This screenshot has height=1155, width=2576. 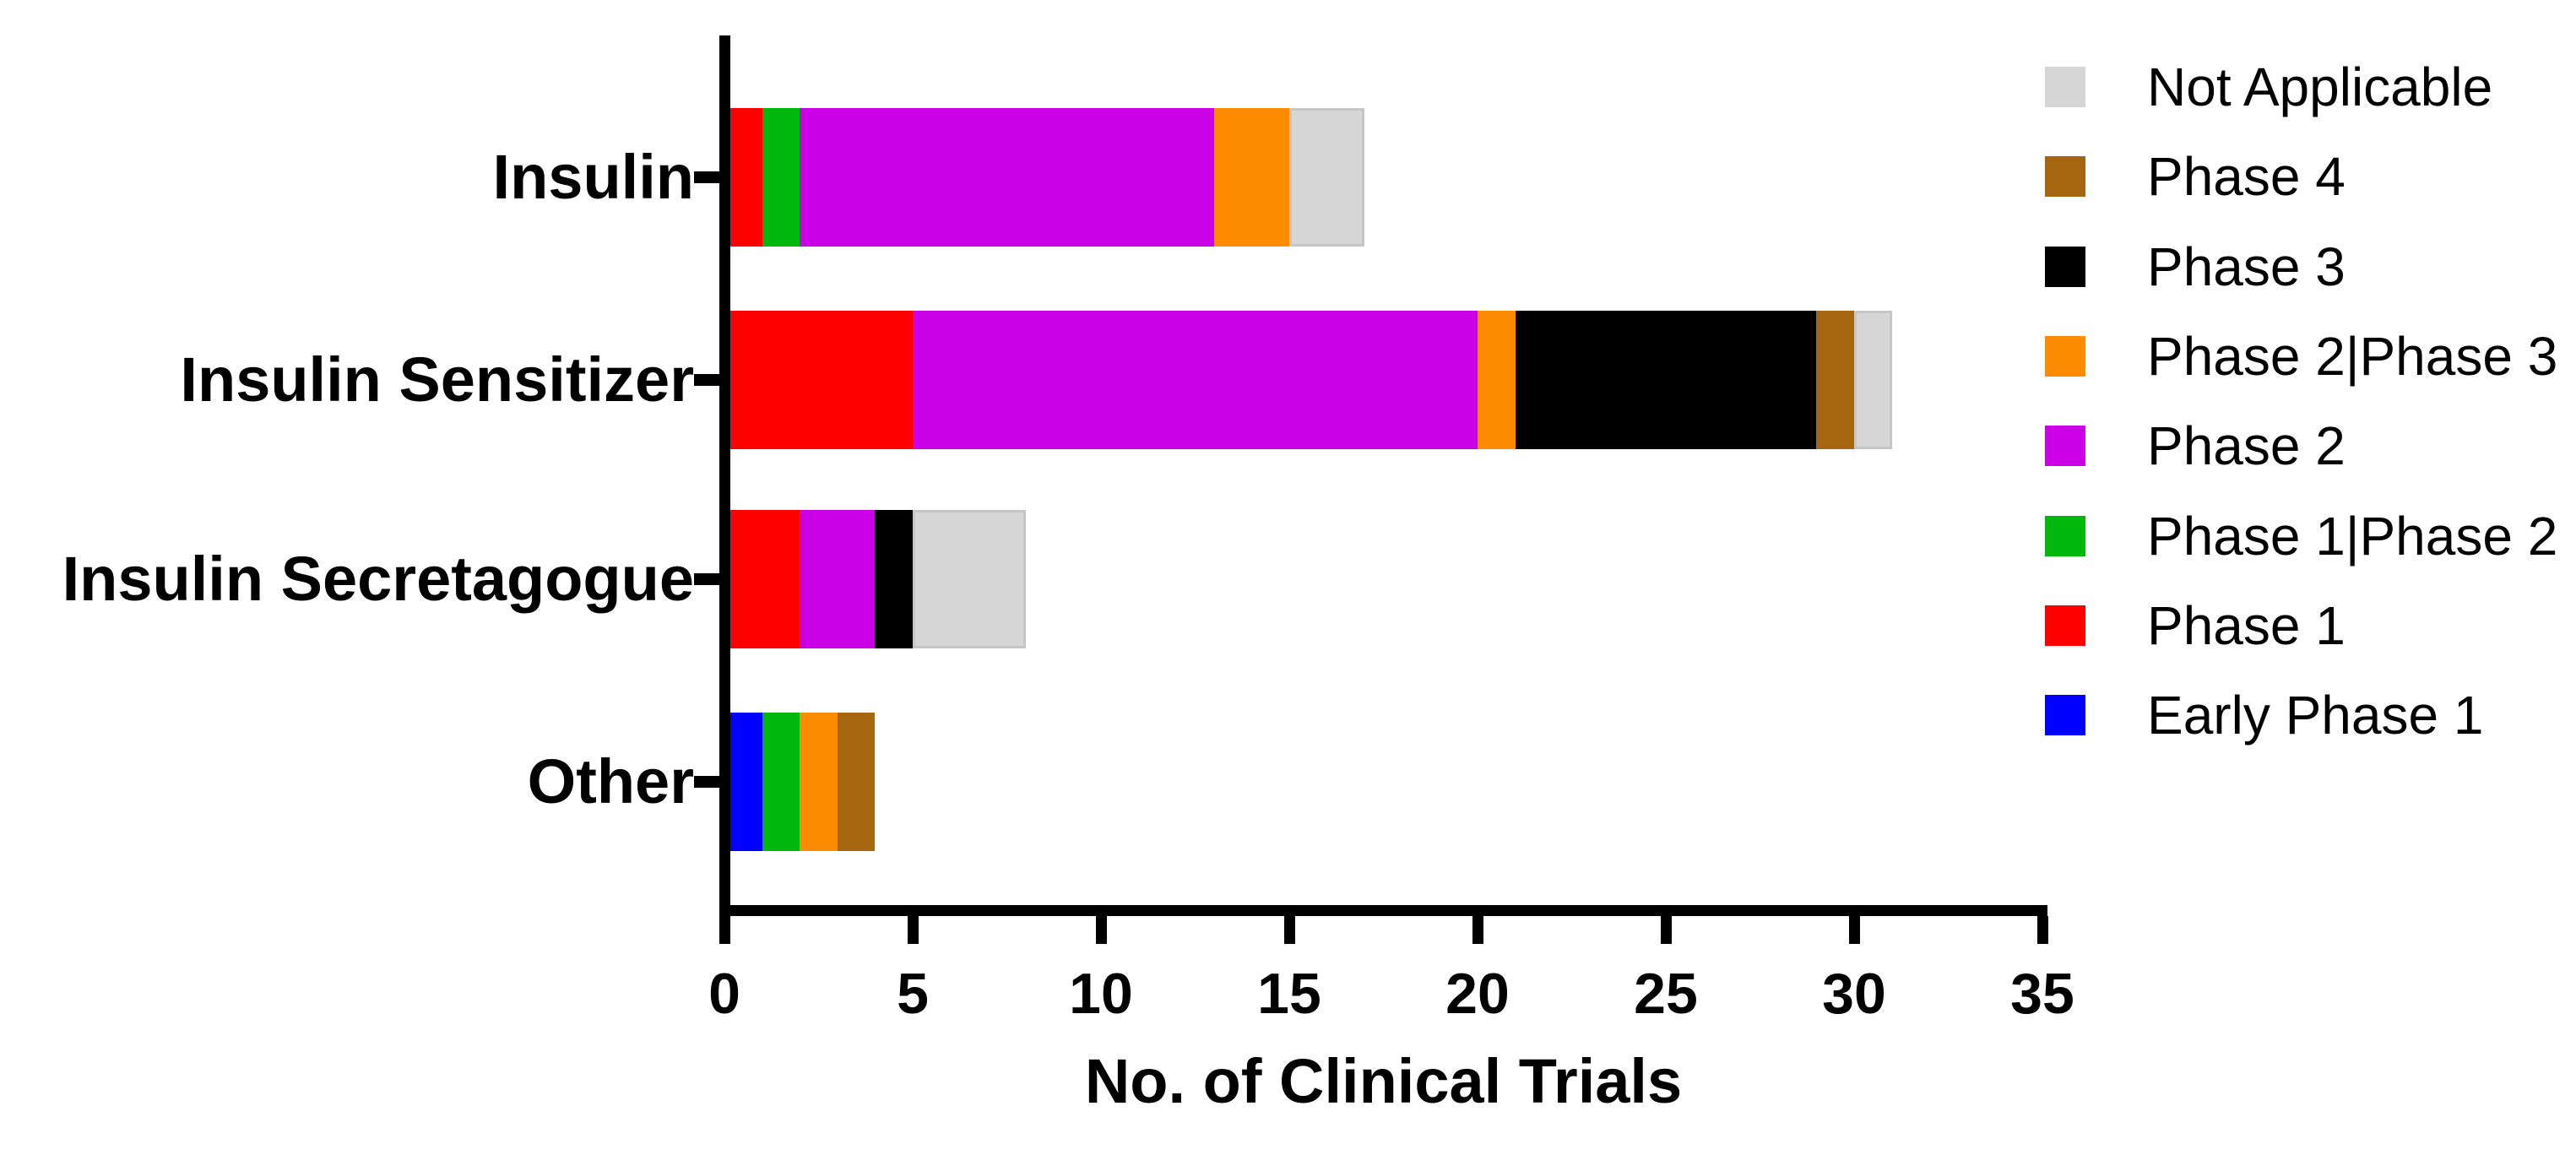 I want to click on x-tick-label: 30, so click(x=1854, y=994).